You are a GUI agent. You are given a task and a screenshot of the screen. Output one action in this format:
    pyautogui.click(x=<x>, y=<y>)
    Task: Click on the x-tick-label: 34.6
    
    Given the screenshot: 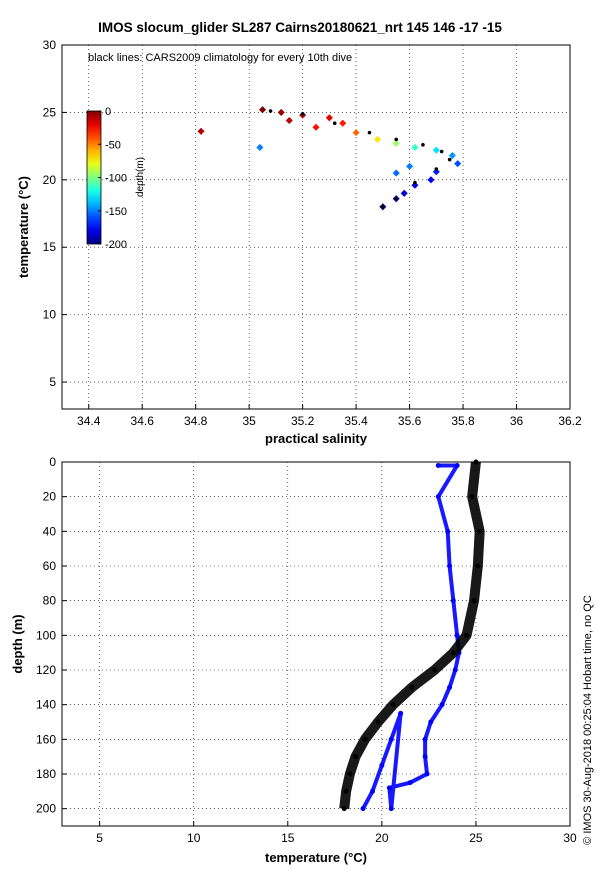 What is the action you would take?
    pyautogui.click(x=143, y=421)
    